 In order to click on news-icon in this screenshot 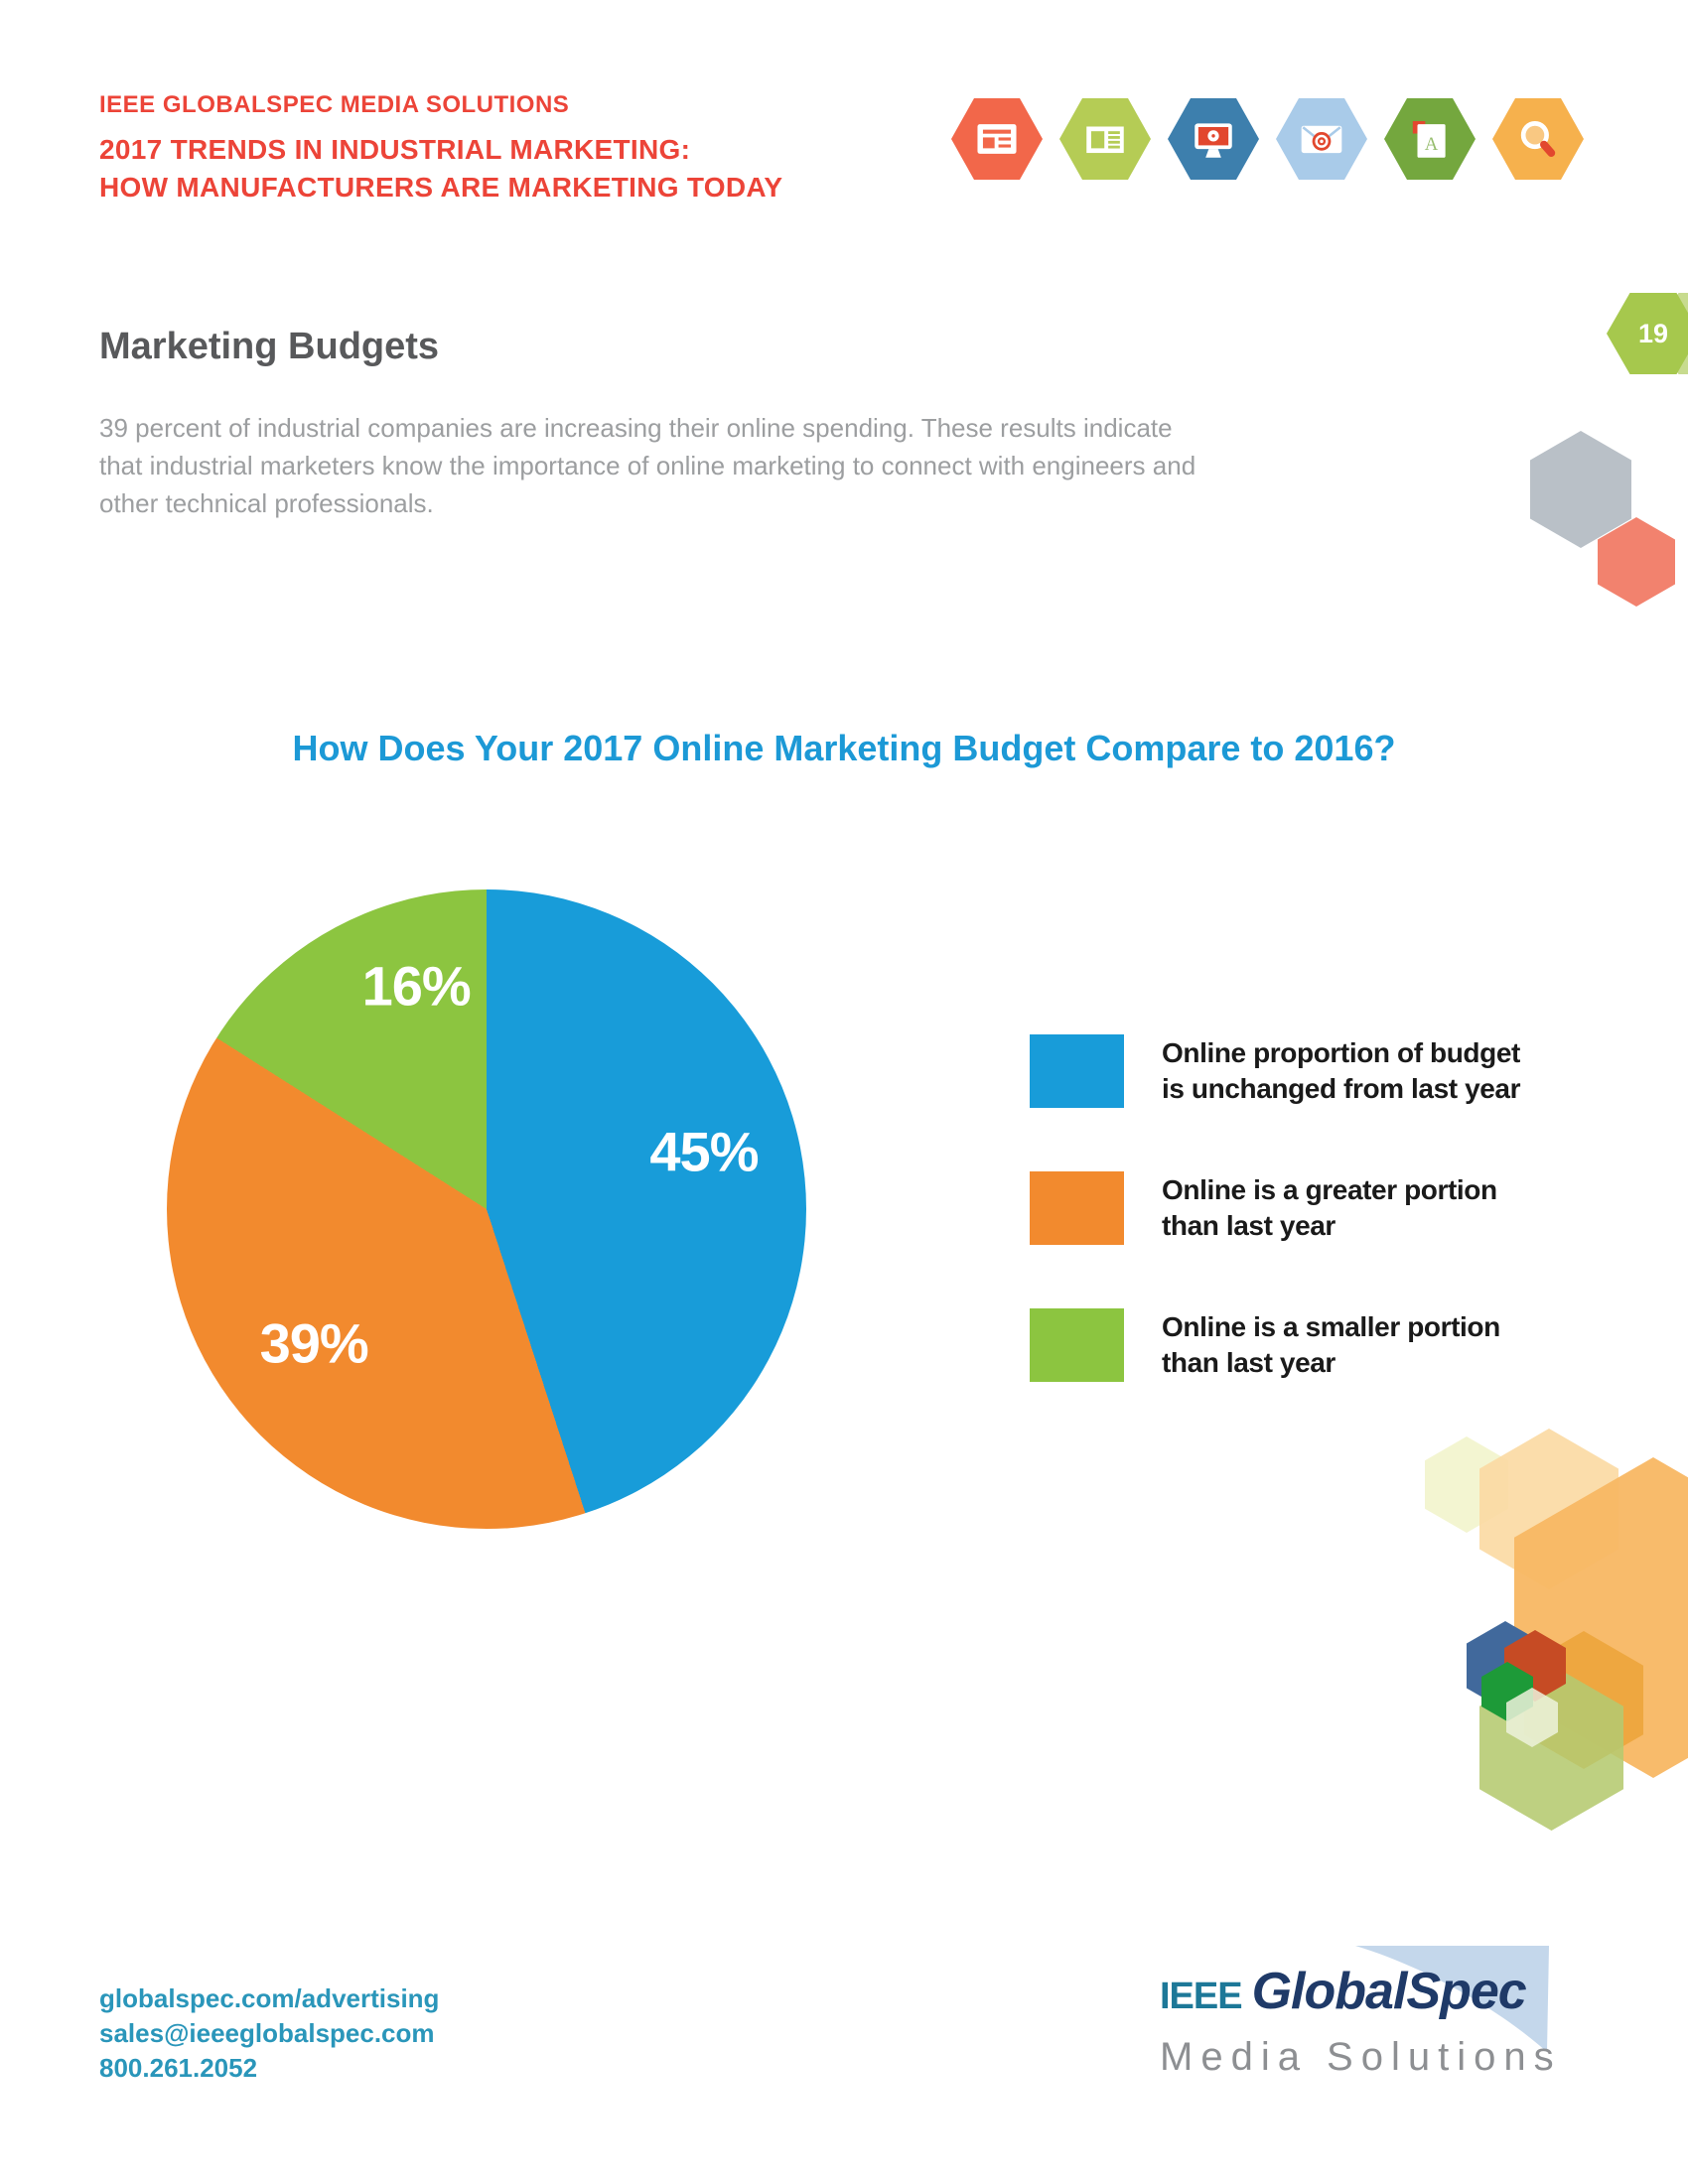, I will do `click(997, 139)`.